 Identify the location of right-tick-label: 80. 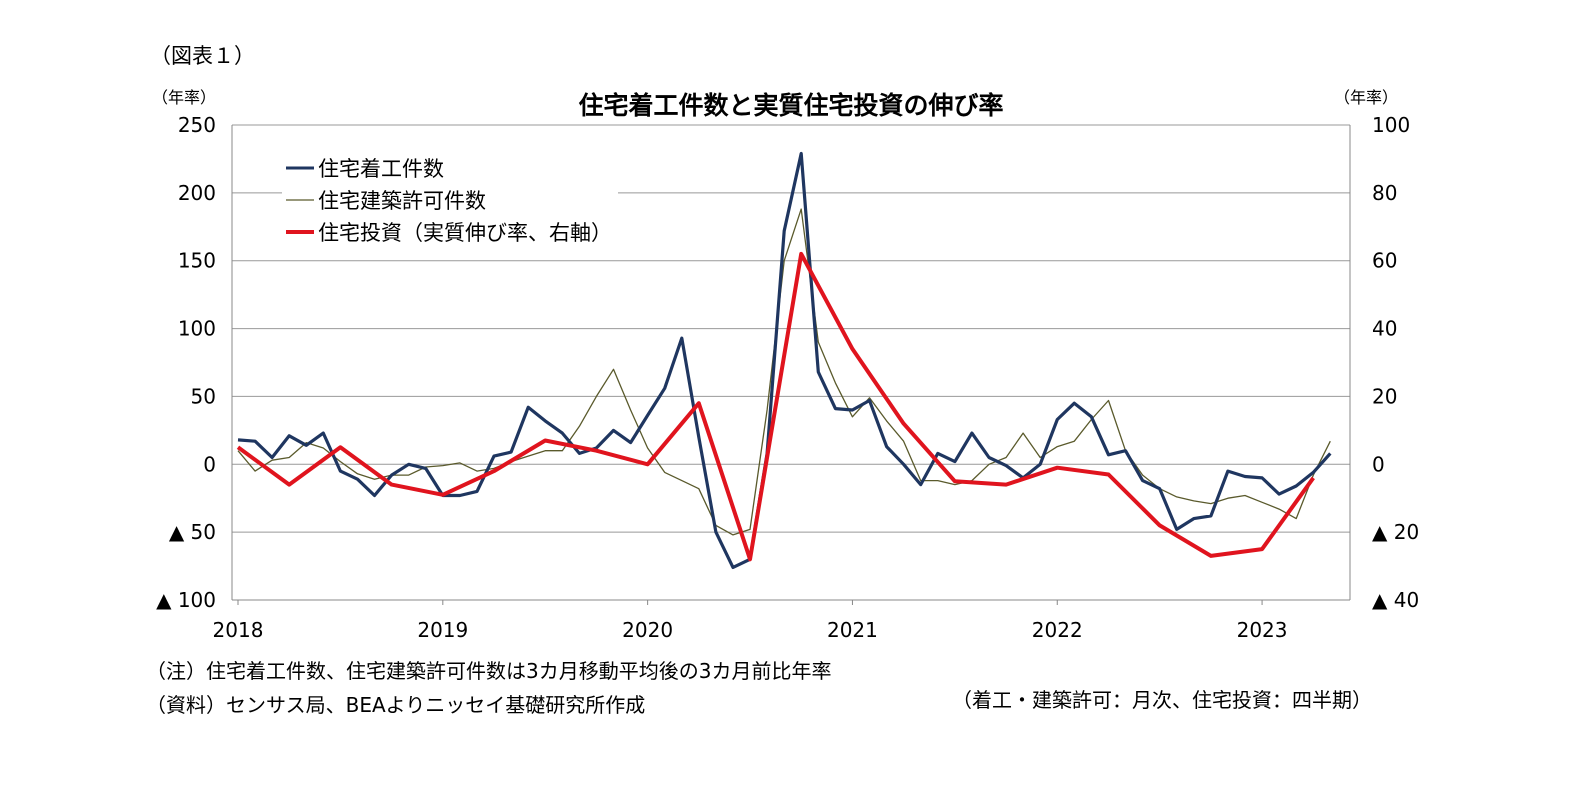
(1384, 193).